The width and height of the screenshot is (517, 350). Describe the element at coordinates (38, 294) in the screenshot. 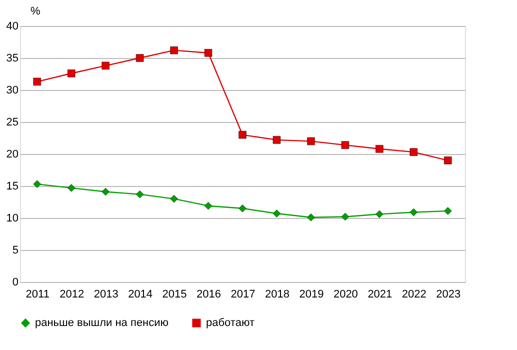

I see `x-tick-label: 2011` at that location.